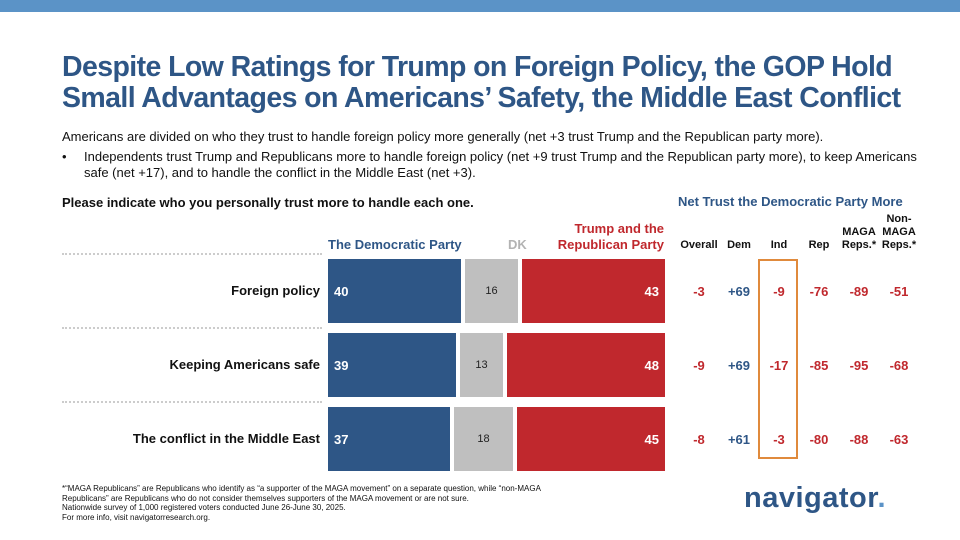  I want to click on column-header-line: Ind, so click(779, 245).